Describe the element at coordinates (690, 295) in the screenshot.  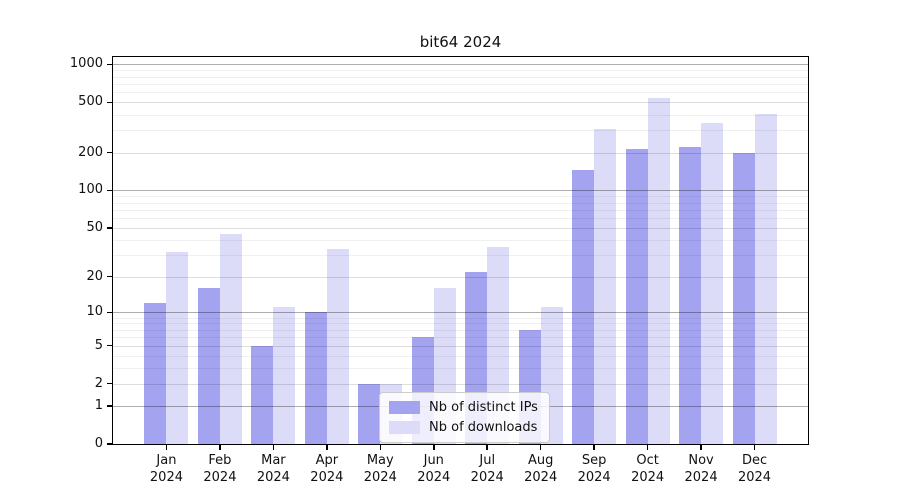
I see `bar-distinct-ips-nov-2024` at that location.